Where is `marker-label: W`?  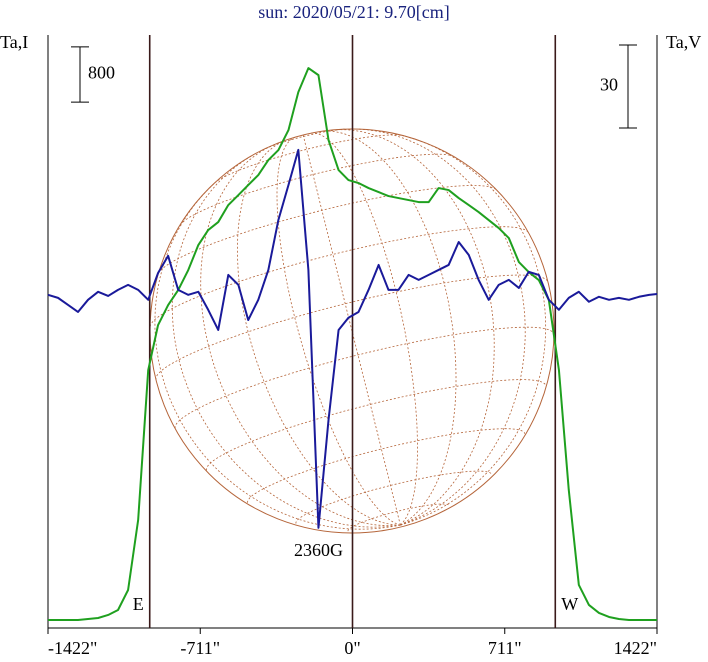
marker-label: W is located at coordinates (569, 604).